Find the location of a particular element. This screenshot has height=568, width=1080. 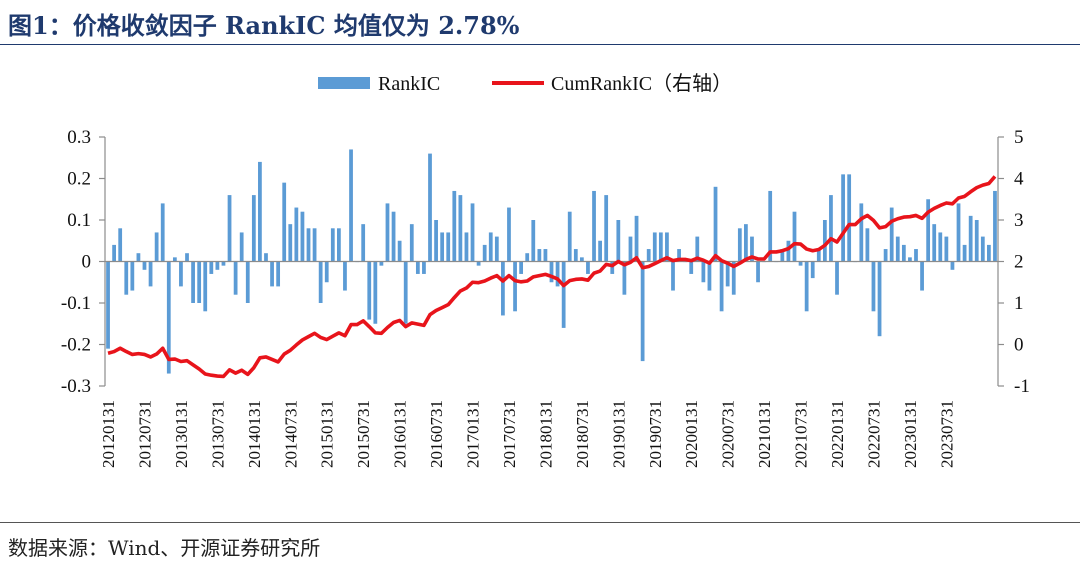

left-tick-label: -0.2 is located at coordinates (76, 345).